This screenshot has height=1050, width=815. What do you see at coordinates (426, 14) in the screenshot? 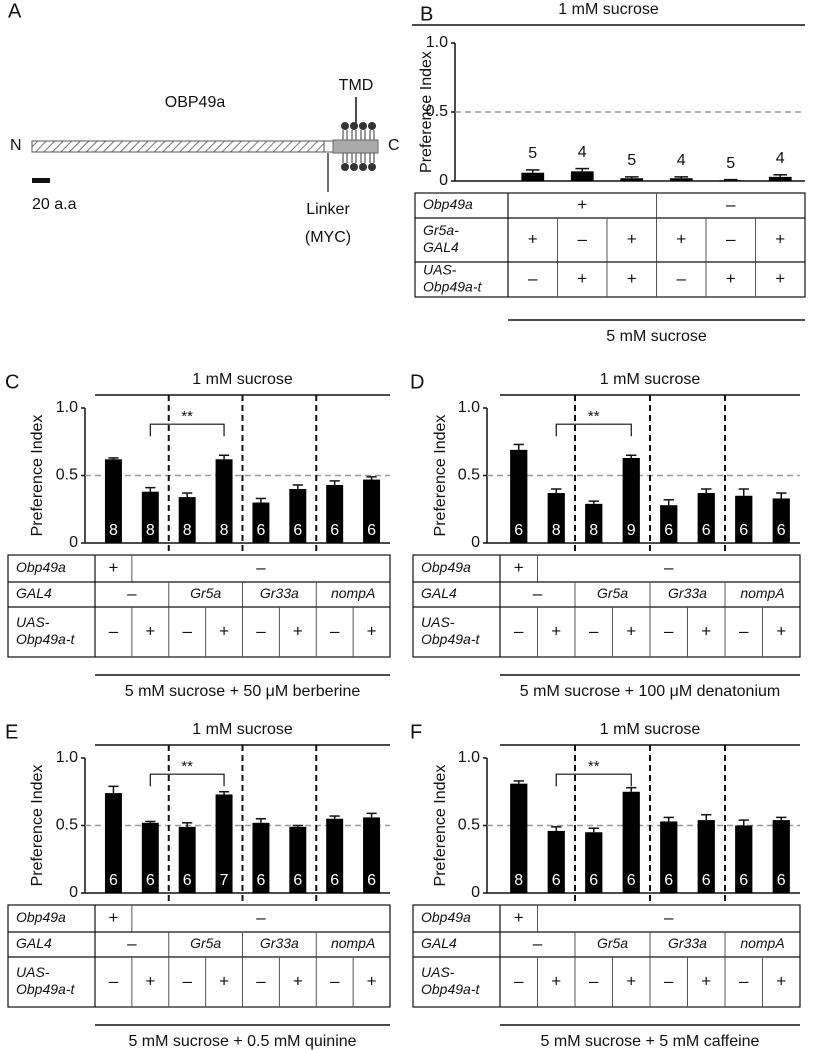
I see `panel-label: B` at bounding box center [426, 14].